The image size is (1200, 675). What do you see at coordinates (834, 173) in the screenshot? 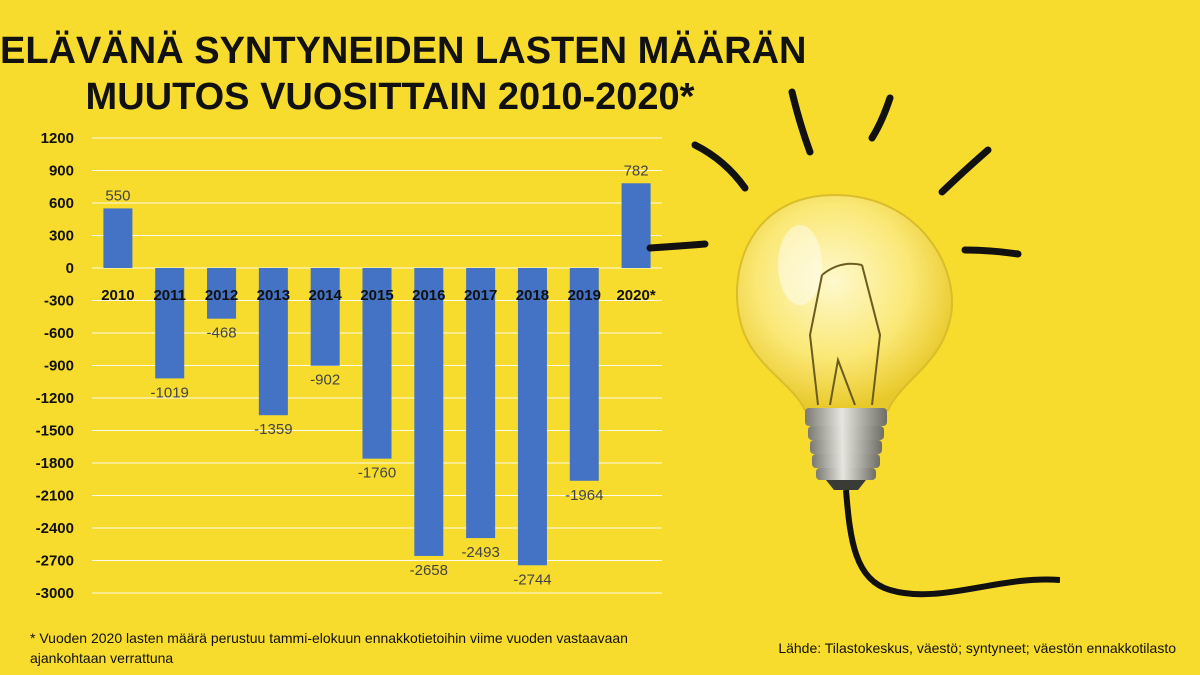
I see `light-rays` at bounding box center [834, 173].